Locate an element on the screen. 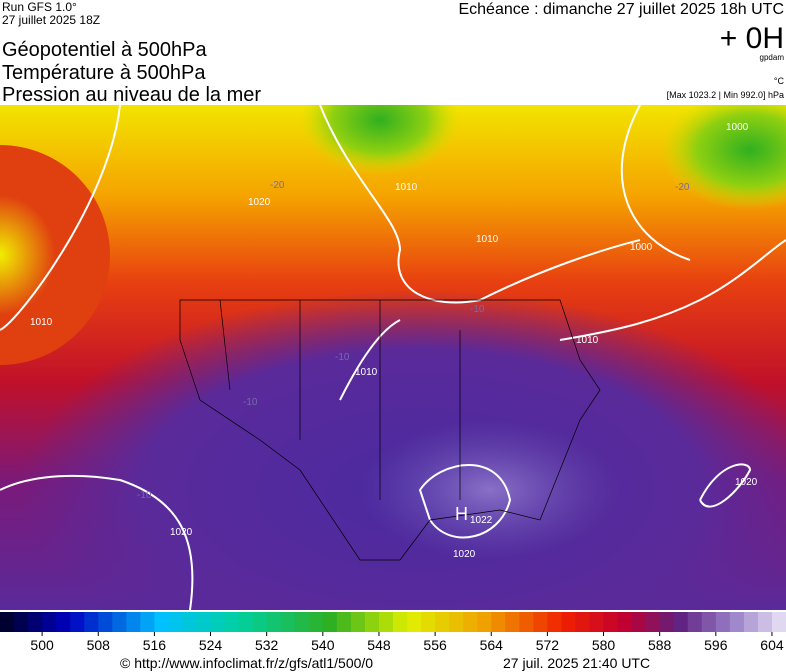 The width and height of the screenshot is (786, 672). colorbar-tick-label: 508 is located at coordinates (99, 645).